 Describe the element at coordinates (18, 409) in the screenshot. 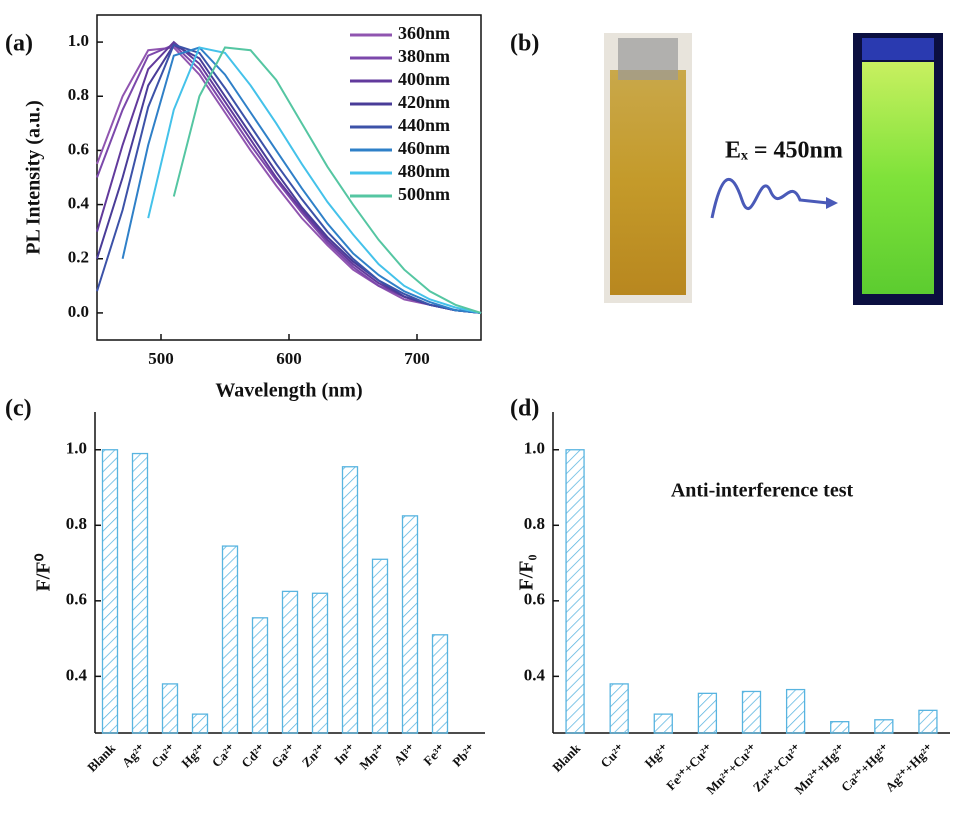

I see `panel-label: (c)` at that location.